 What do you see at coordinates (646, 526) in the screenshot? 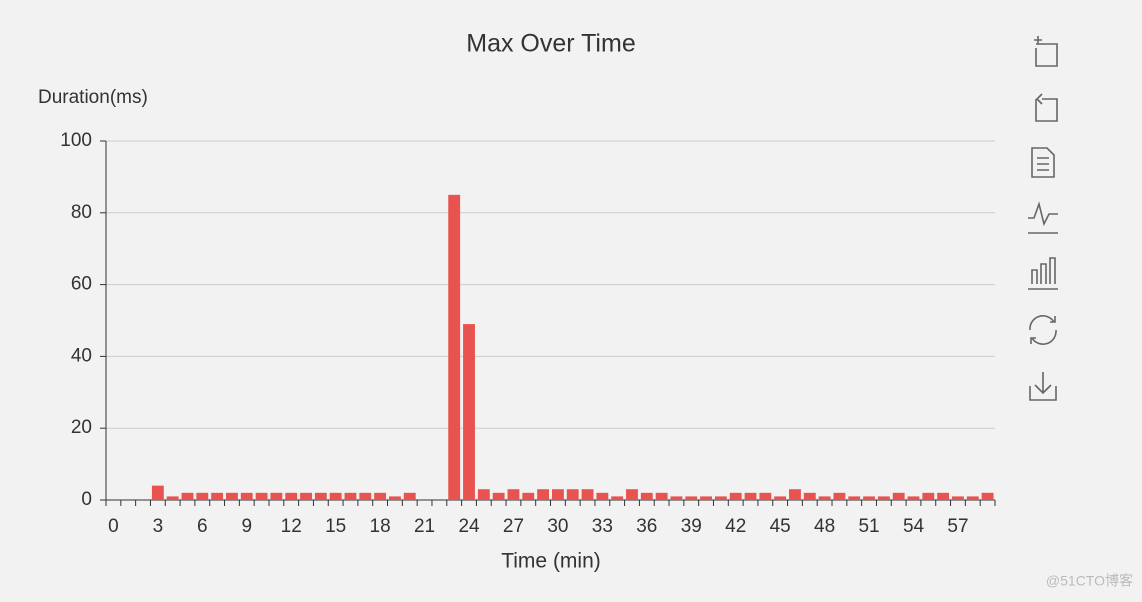
I see `x-tick-label: 36` at bounding box center [646, 526].